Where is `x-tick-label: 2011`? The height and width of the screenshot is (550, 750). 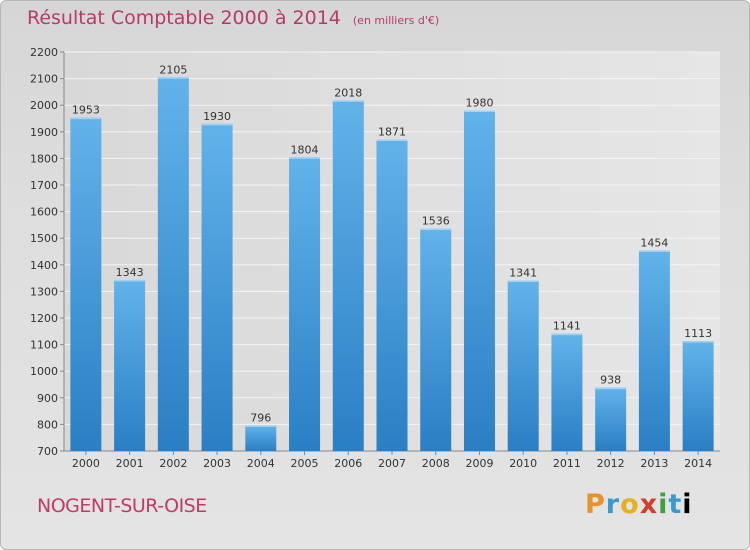 x-tick-label: 2011 is located at coordinates (567, 463).